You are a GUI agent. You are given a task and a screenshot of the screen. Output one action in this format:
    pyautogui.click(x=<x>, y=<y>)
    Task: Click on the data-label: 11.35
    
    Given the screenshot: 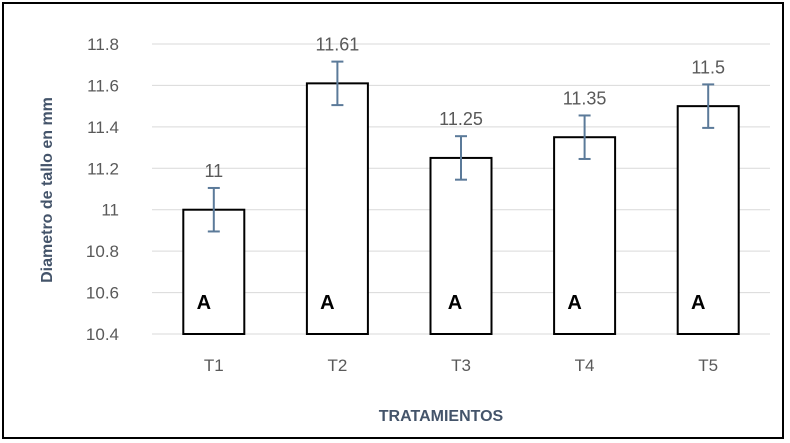 What is the action you would take?
    pyautogui.click(x=585, y=98)
    